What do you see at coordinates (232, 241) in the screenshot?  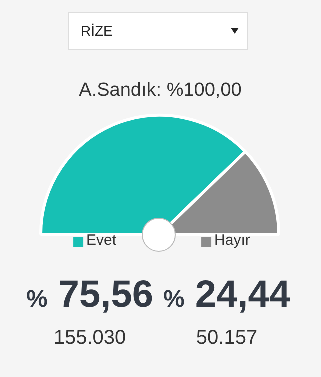 I see `legend-label: Hayır` at bounding box center [232, 241].